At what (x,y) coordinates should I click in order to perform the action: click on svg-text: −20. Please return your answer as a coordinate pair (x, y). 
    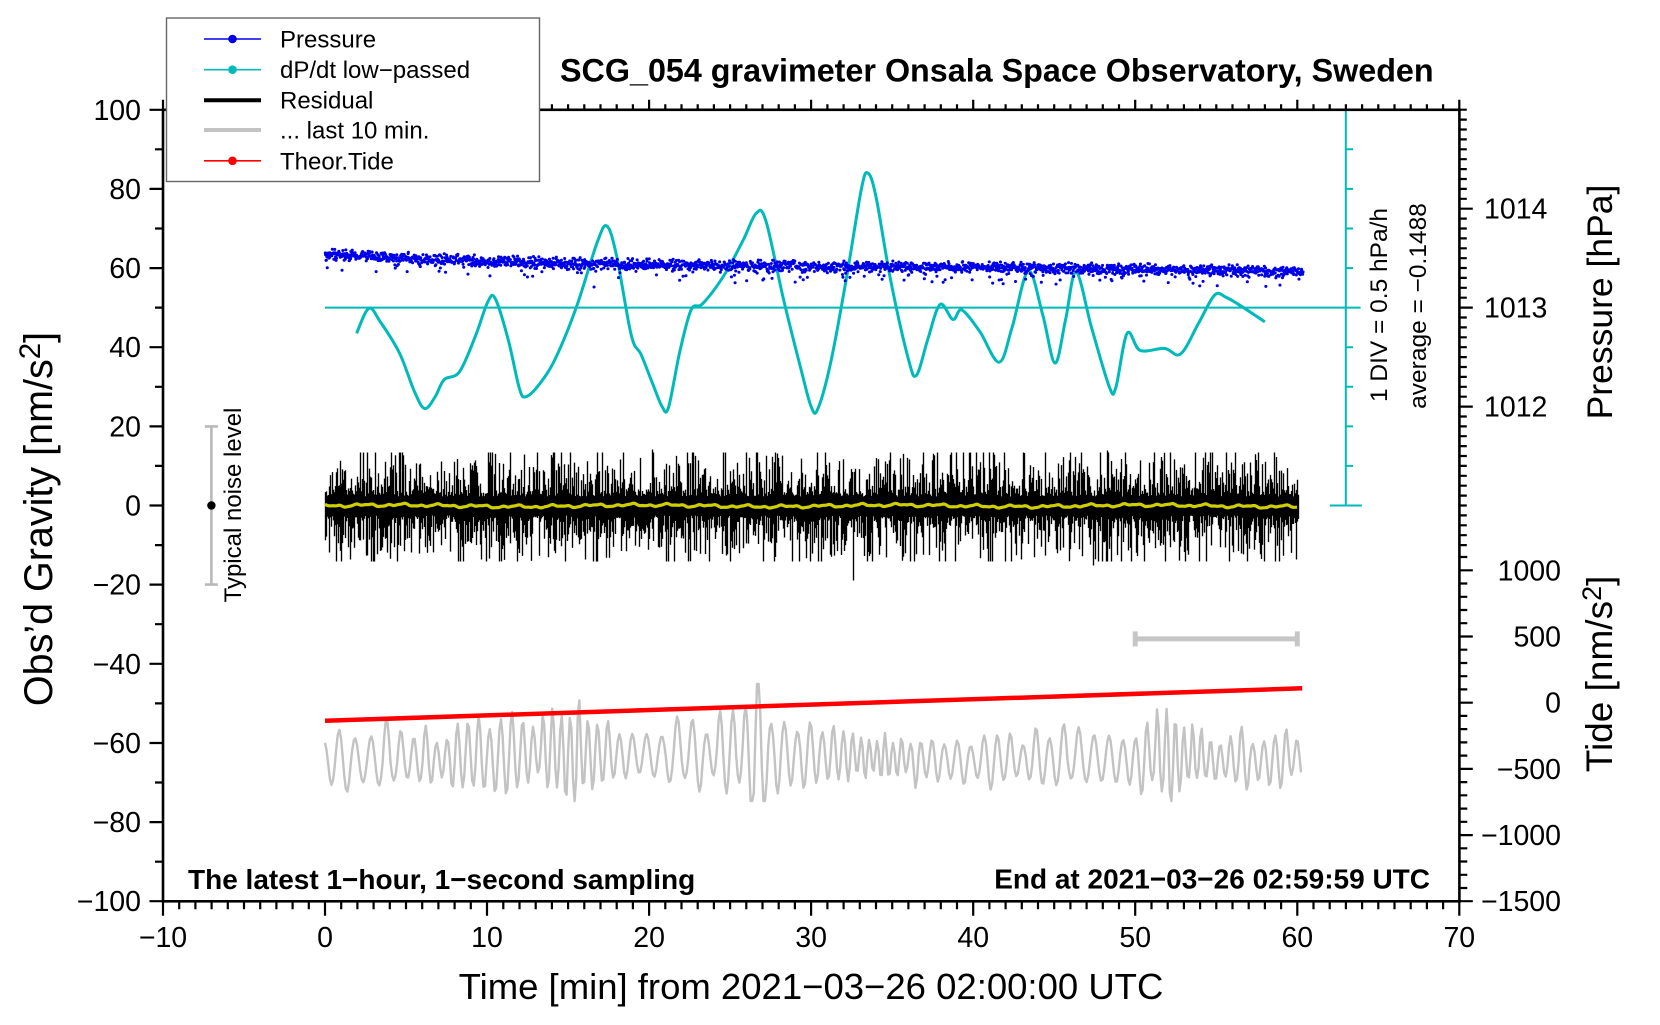
    Looking at the image, I should click on (117, 586).